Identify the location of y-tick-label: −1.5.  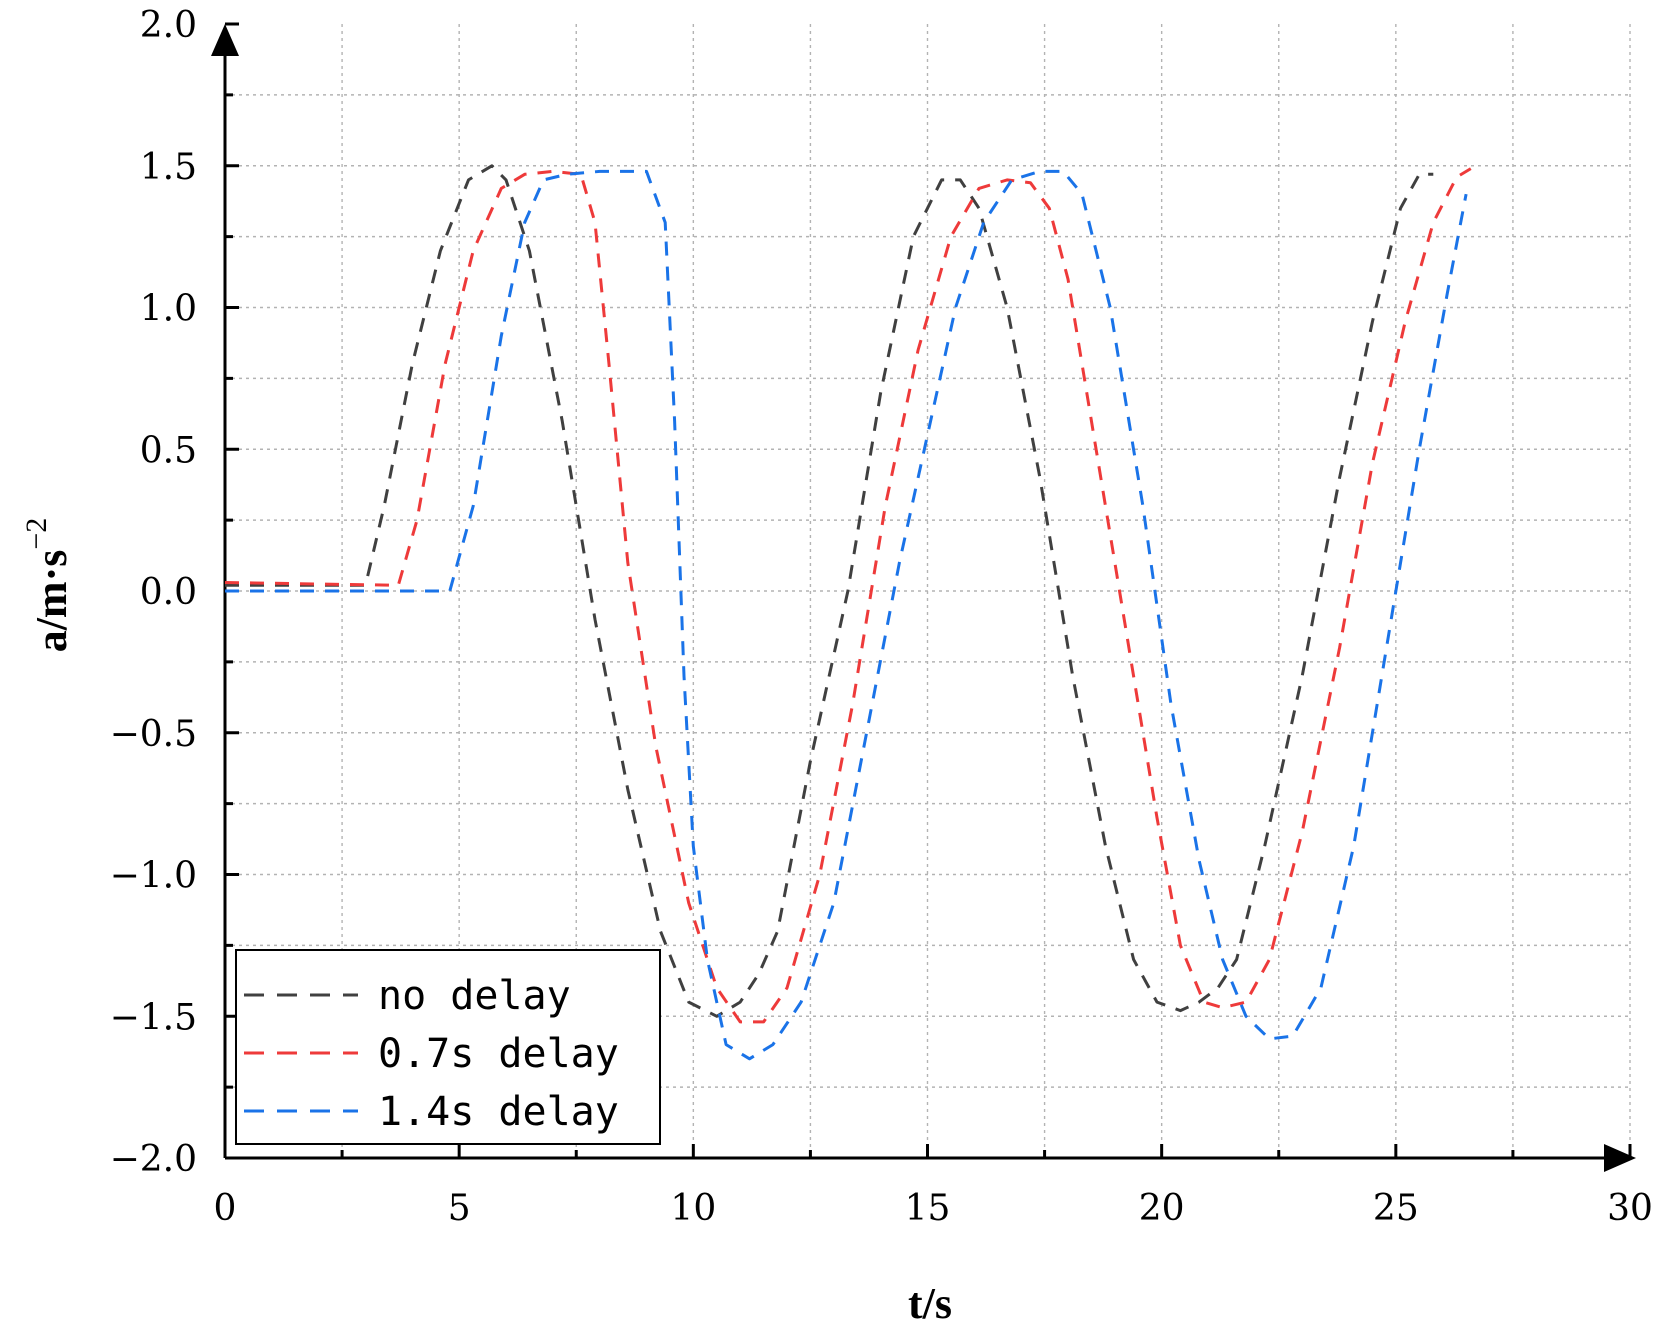
(153, 1017).